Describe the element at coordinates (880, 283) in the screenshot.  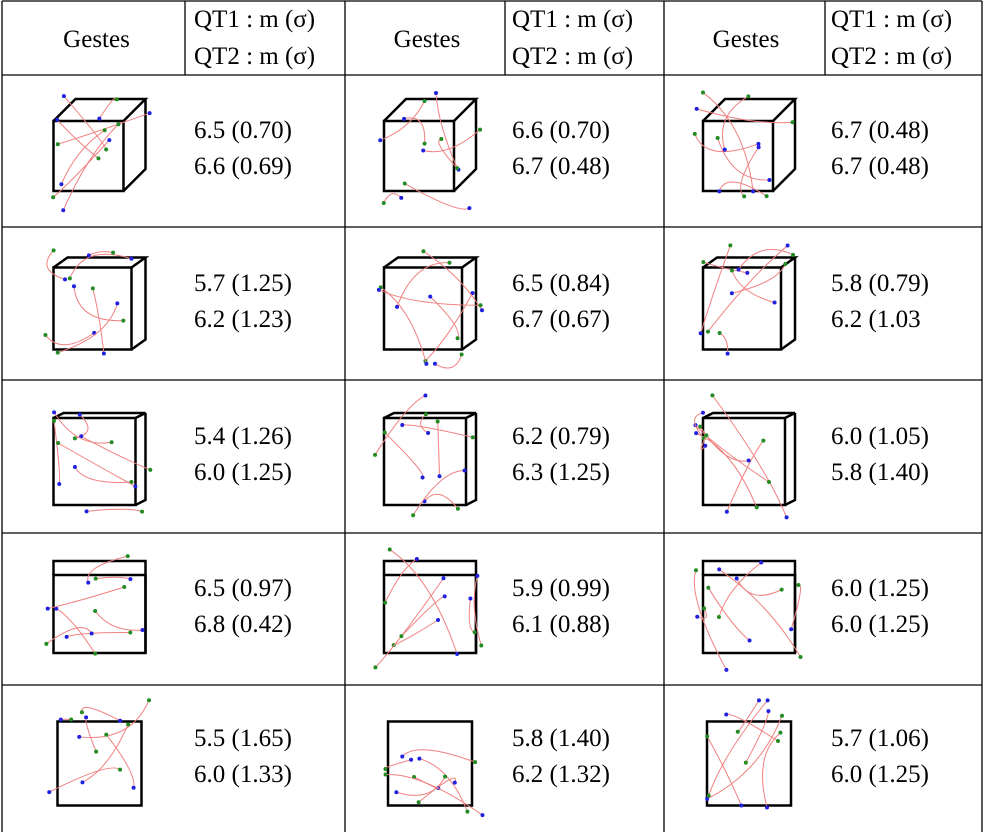
I see `cell-qt1: 5.8 (0.79)` at that location.